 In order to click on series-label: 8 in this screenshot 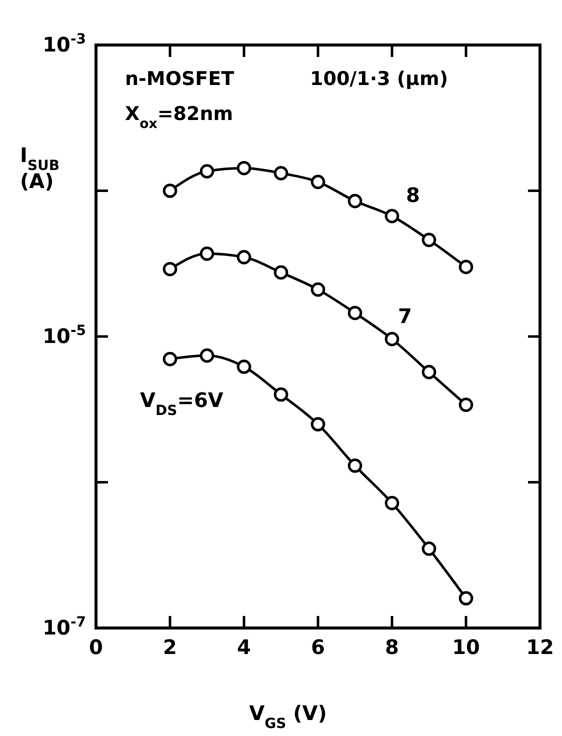, I will do `click(413, 195)`.